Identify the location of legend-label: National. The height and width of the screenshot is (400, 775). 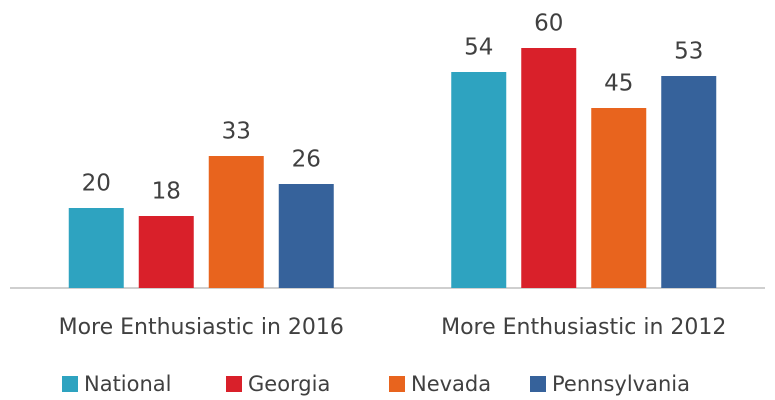
(128, 384).